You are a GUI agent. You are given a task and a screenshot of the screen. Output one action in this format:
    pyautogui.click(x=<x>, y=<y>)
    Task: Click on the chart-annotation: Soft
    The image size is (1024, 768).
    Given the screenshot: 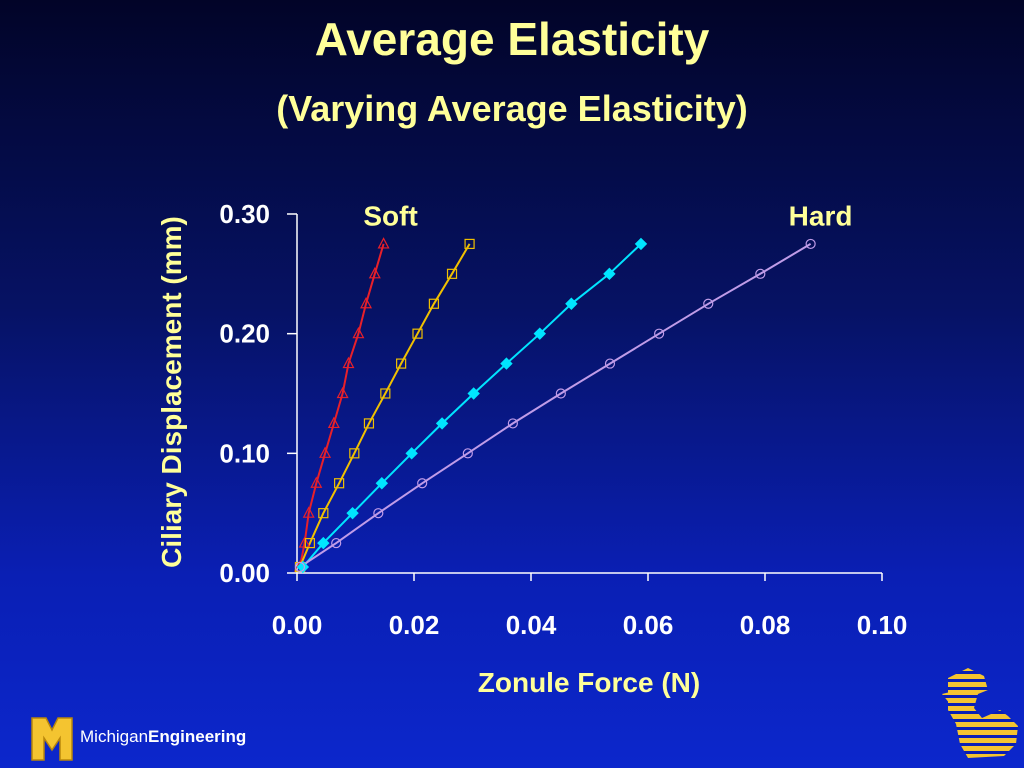 What is the action you would take?
    pyautogui.click(x=390, y=215)
    